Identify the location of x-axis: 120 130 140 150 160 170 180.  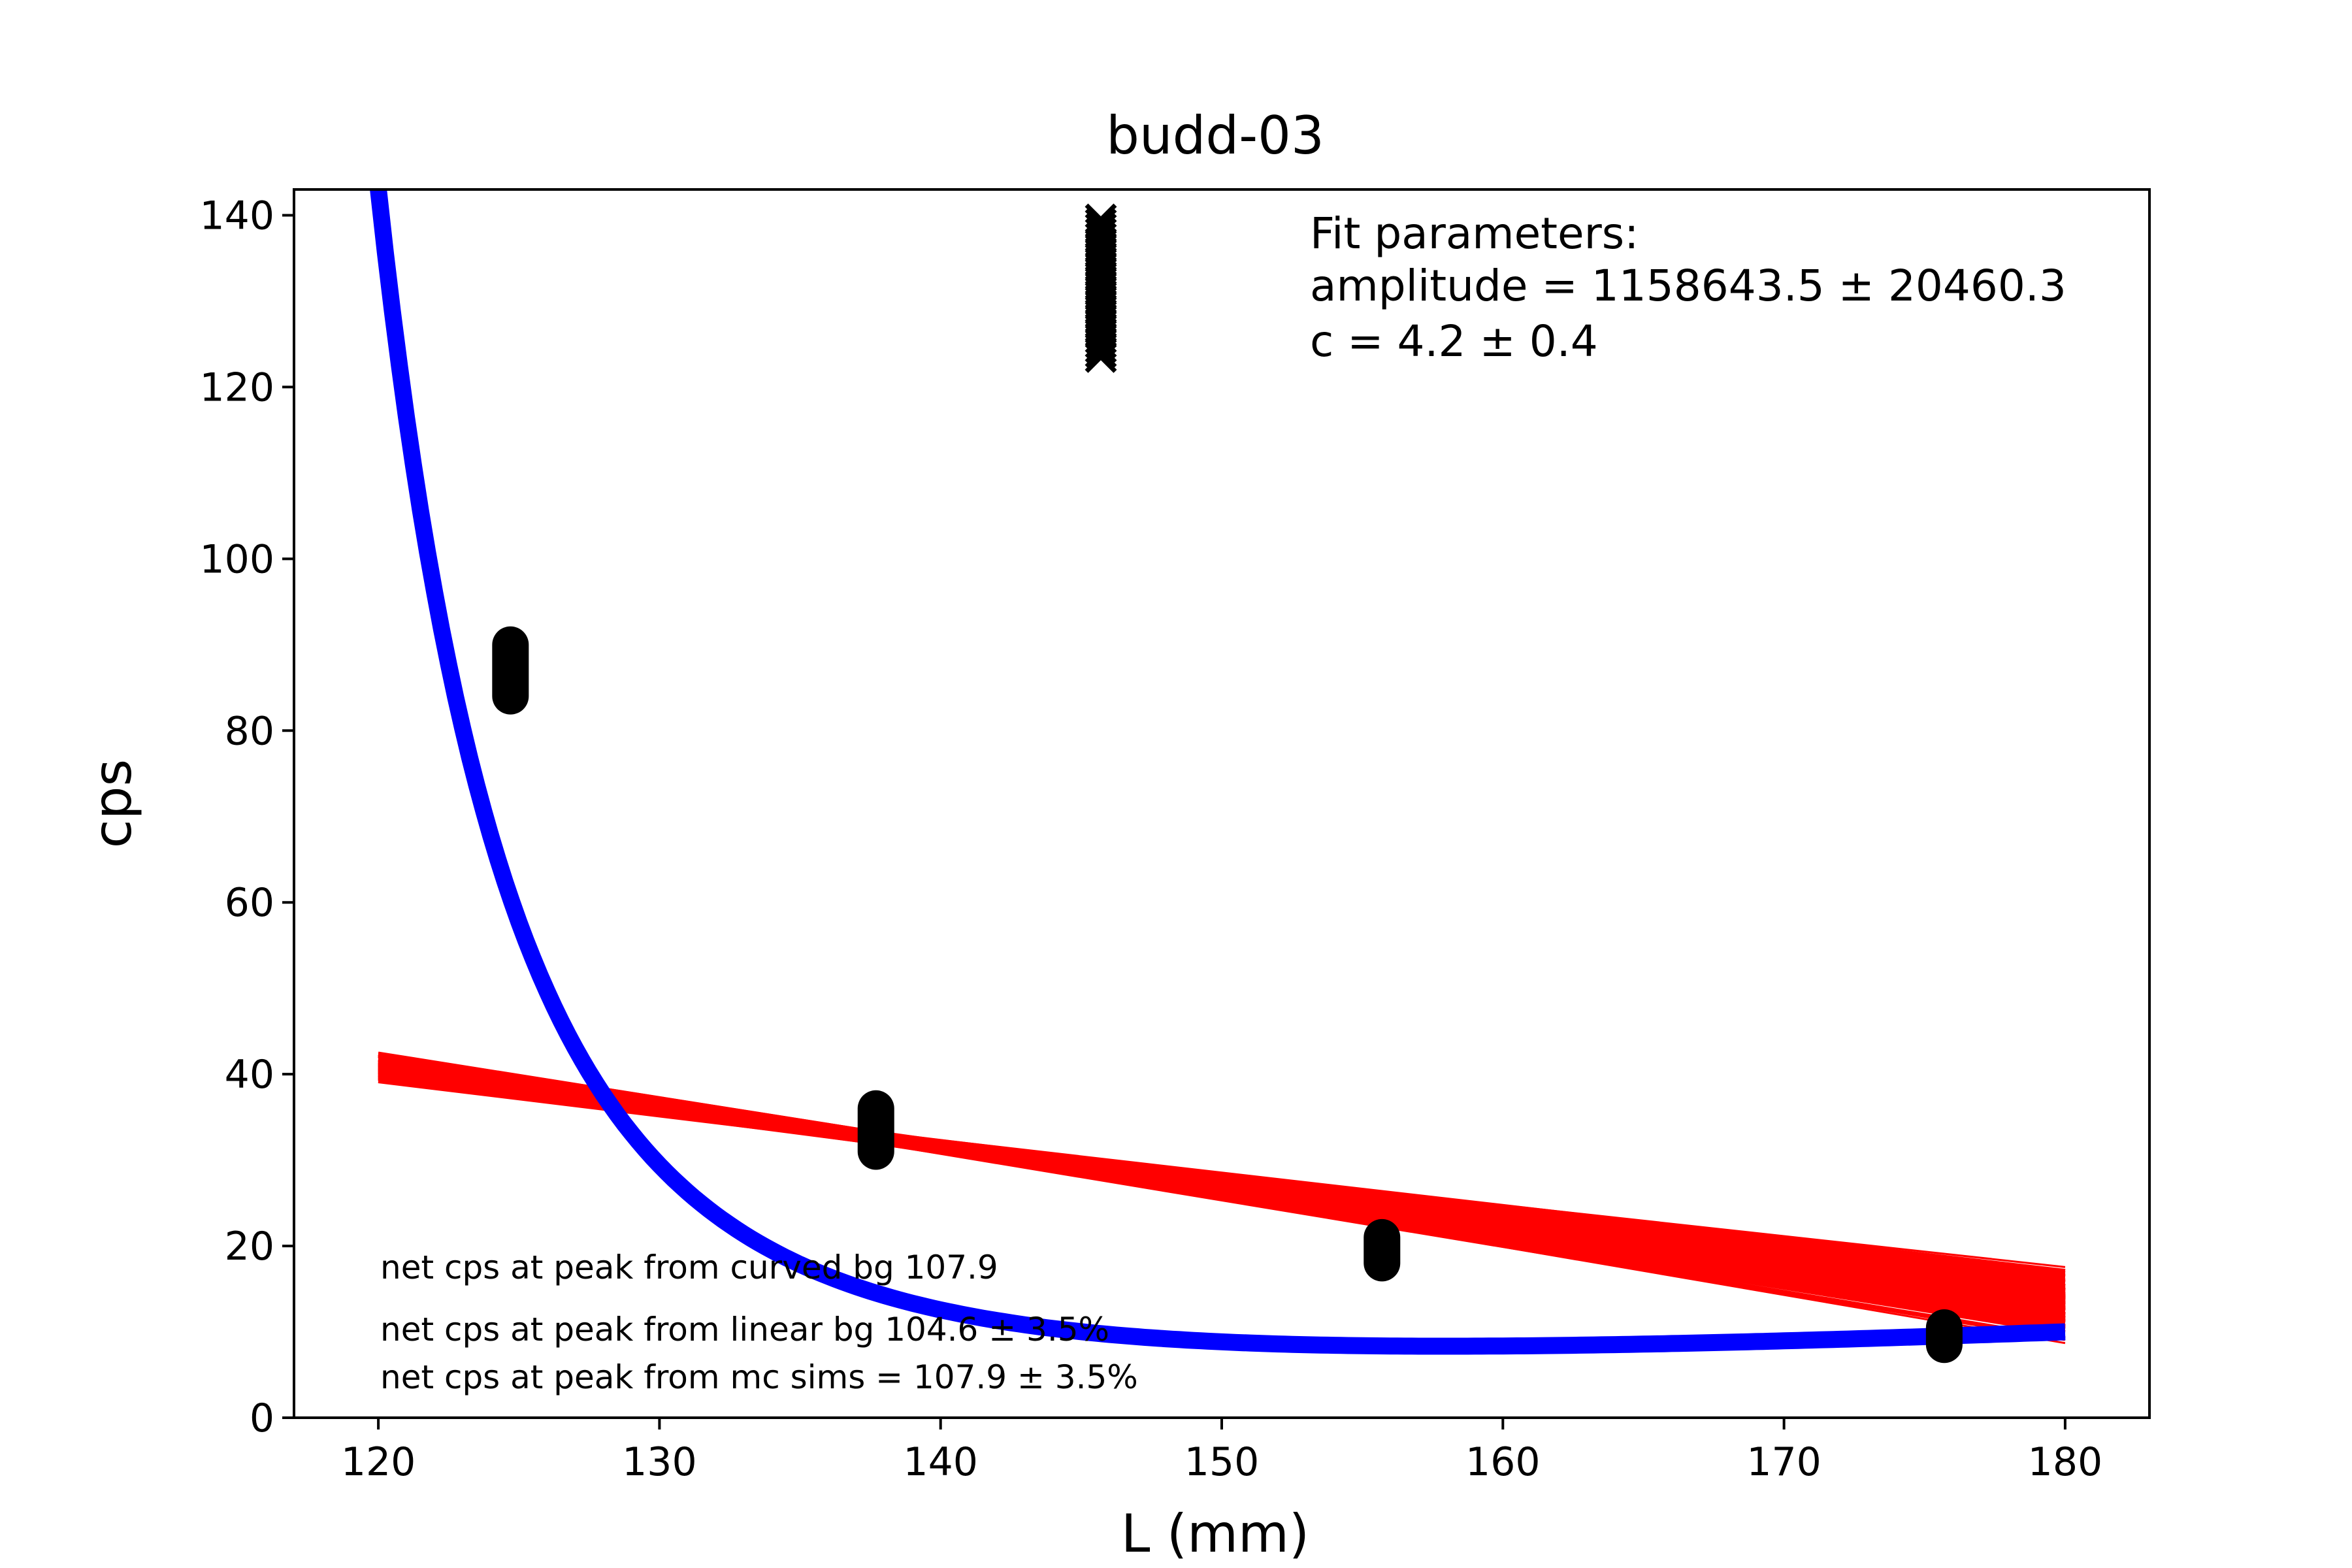
(1221, 1451).